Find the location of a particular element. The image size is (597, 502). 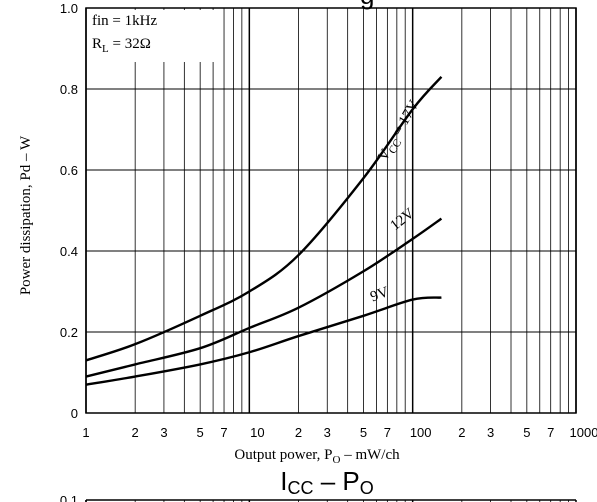

x-tick-label: 1 is located at coordinates (85, 432).